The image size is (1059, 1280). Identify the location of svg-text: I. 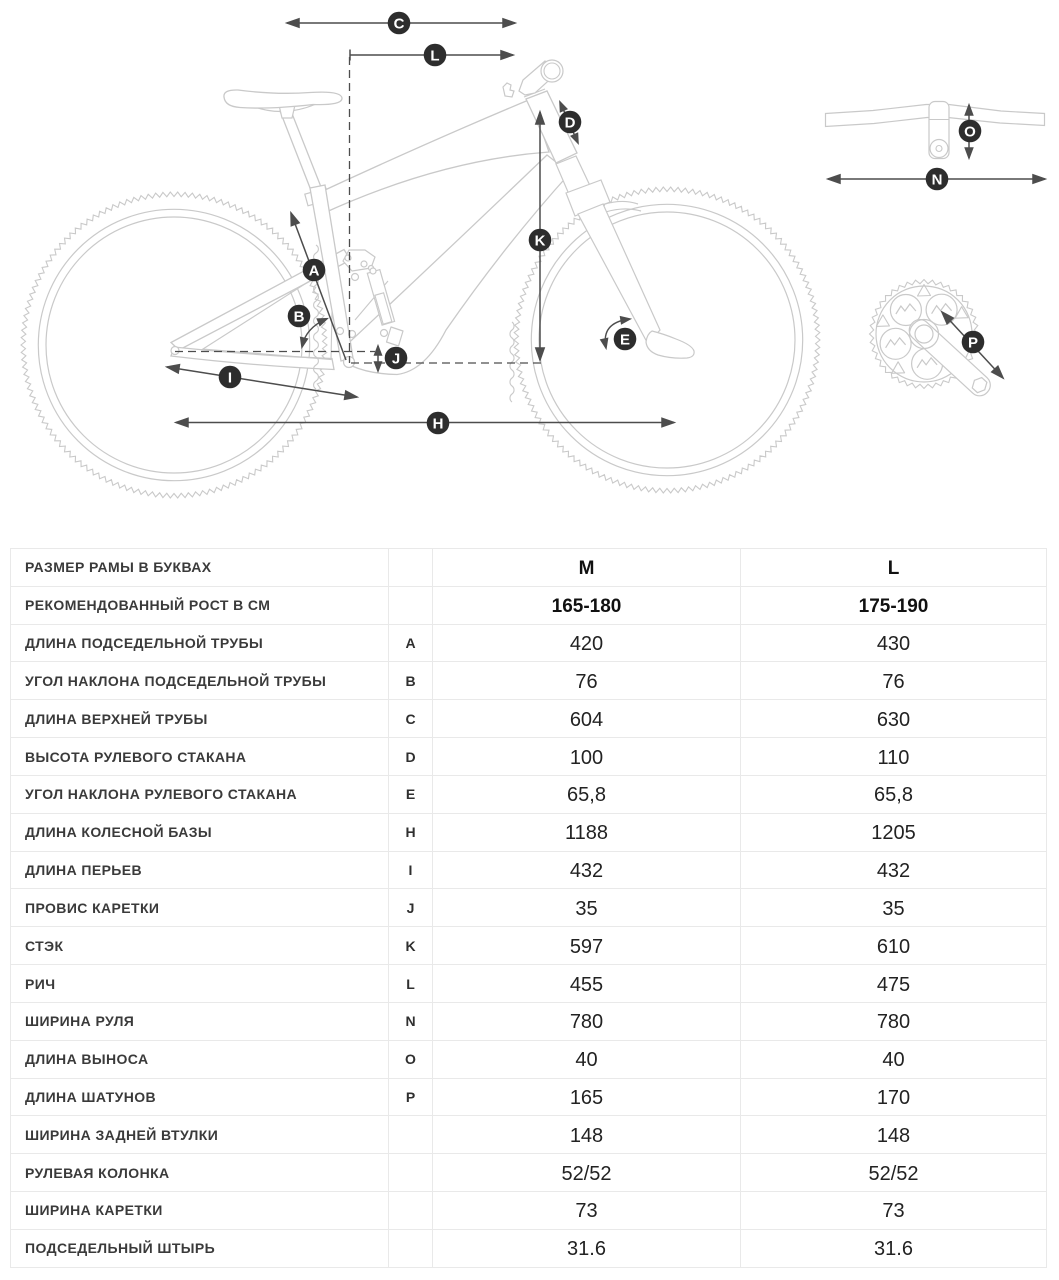
(230, 377).